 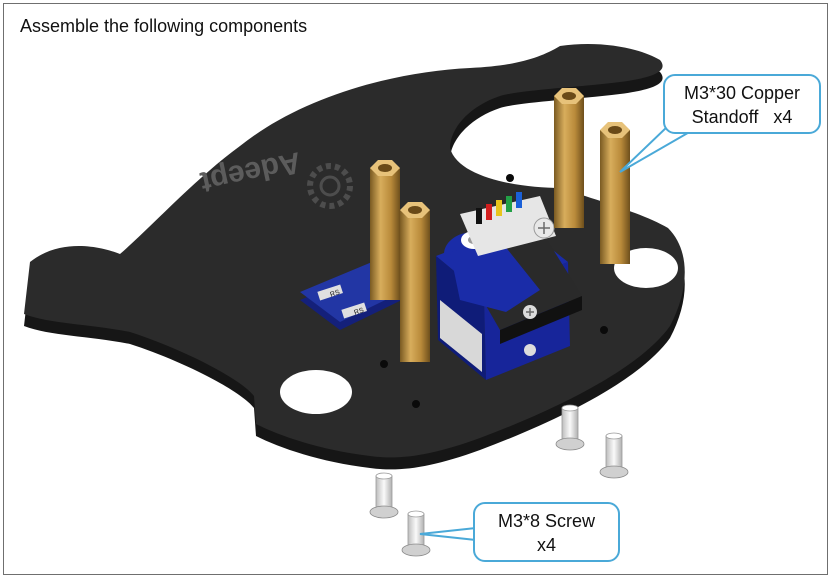 What do you see at coordinates (725, 117) in the screenshot?
I see `standoff-callout-name: Standoff` at bounding box center [725, 117].